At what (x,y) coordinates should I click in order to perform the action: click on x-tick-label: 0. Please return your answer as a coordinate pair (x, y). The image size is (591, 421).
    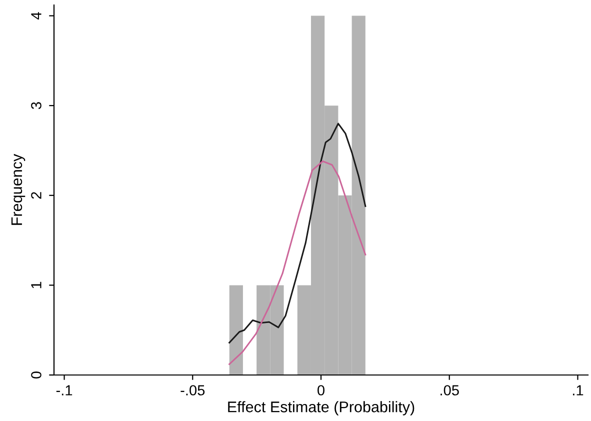
    Looking at the image, I should click on (321, 390).